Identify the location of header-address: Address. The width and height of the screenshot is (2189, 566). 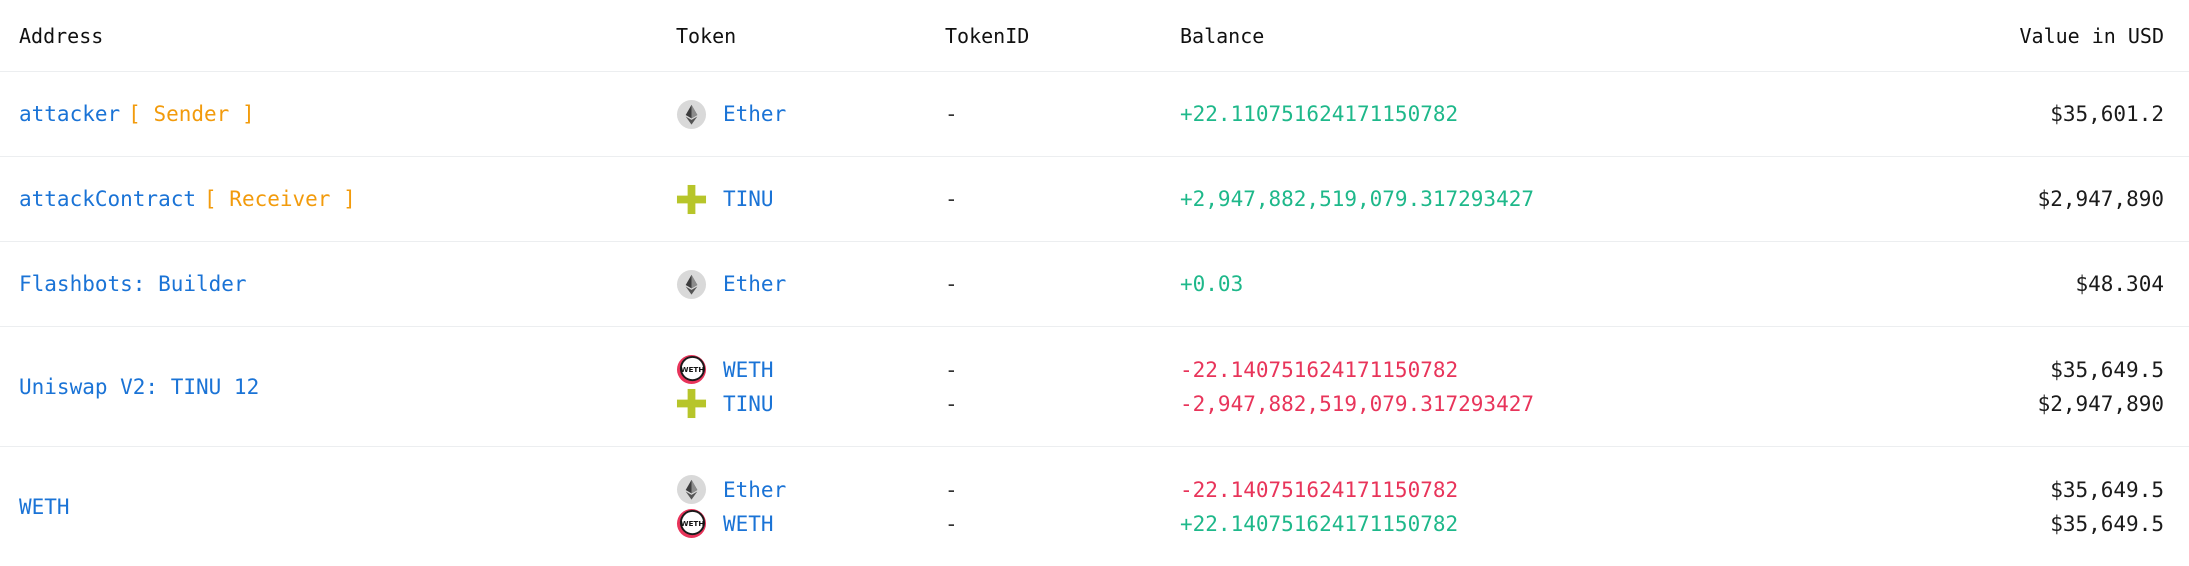
(61, 35).